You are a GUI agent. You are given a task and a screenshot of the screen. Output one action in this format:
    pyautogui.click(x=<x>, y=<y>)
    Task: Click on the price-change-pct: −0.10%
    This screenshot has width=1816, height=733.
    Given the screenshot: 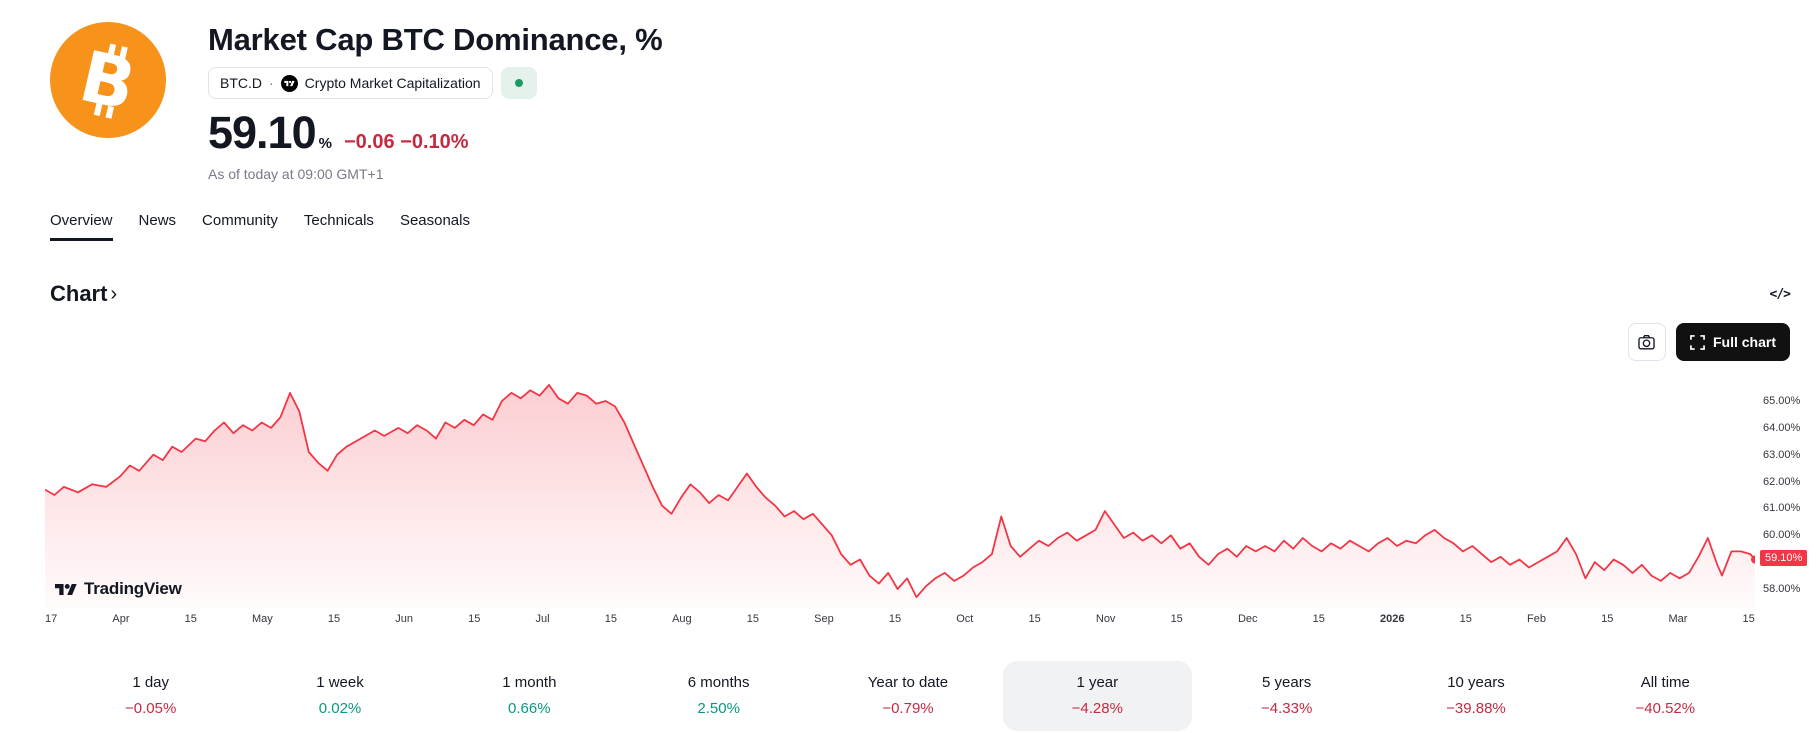 What is the action you would take?
    pyautogui.click(x=434, y=142)
    